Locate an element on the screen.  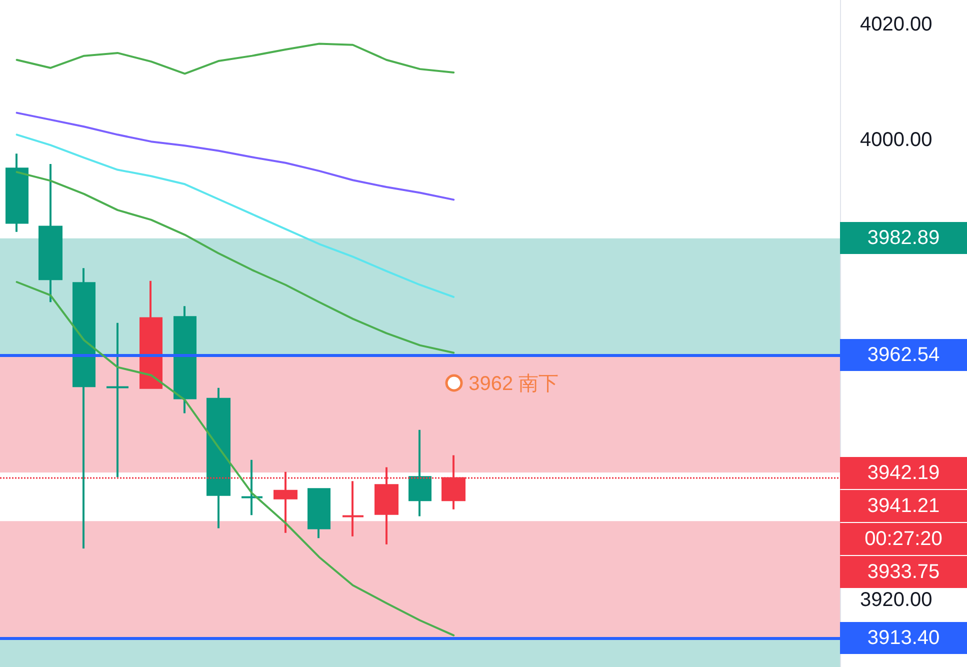
ref-line-label: 3941.21 is located at coordinates (903, 506).